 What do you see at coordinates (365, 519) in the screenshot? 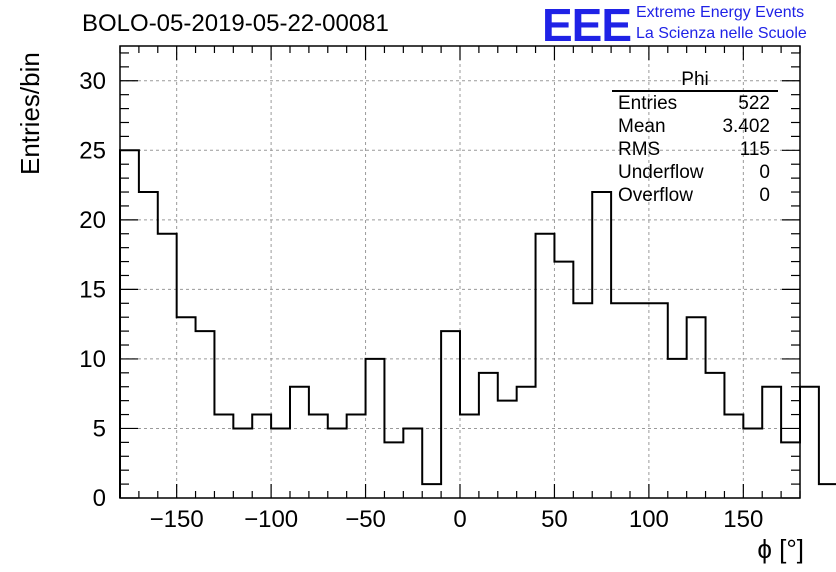
I see `x-tick-label: −50` at bounding box center [365, 519].